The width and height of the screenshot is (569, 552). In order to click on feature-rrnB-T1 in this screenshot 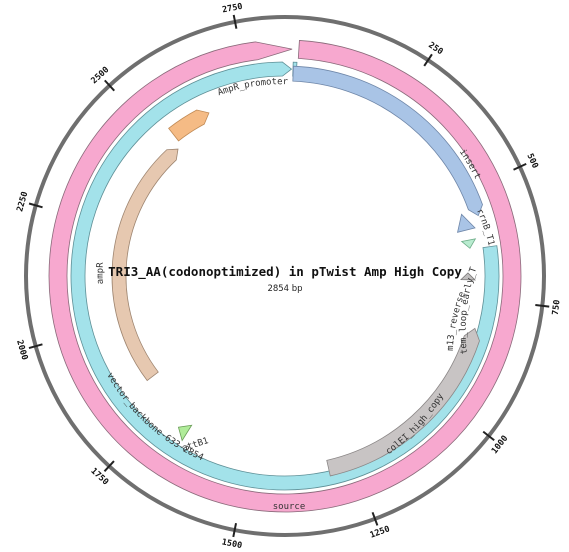, I will do `click(466, 223)`.